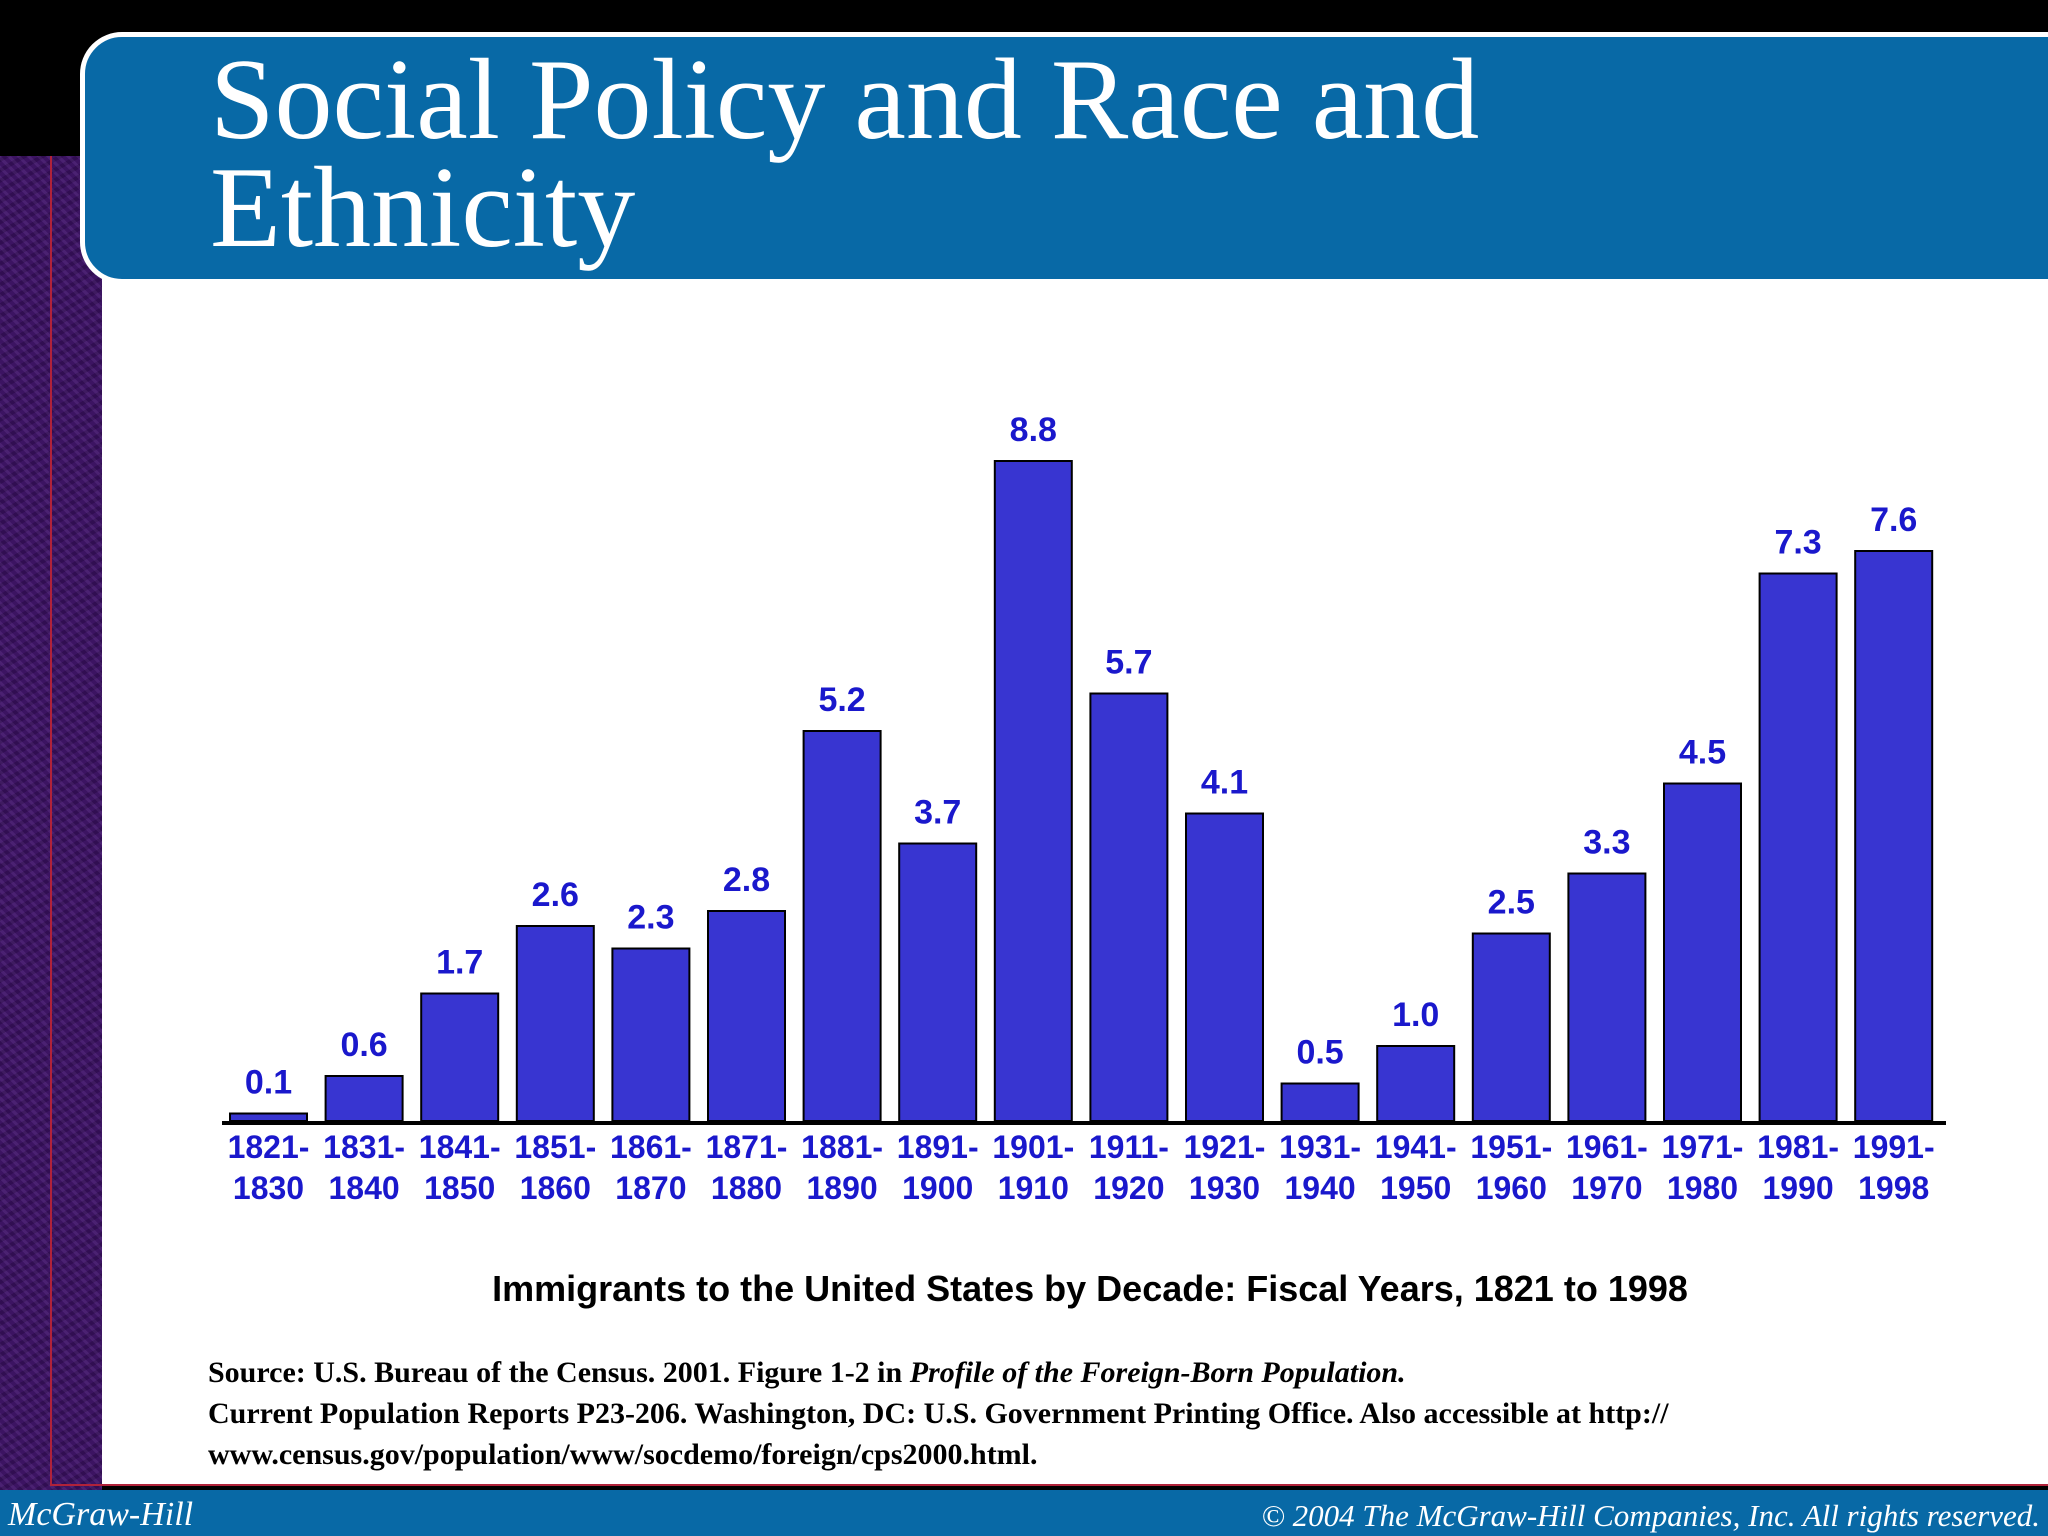 The width and height of the screenshot is (2048, 1536). What do you see at coordinates (364, 1188) in the screenshot?
I see `x-tick-label-line: 1840` at bounding box center [364, 1188].